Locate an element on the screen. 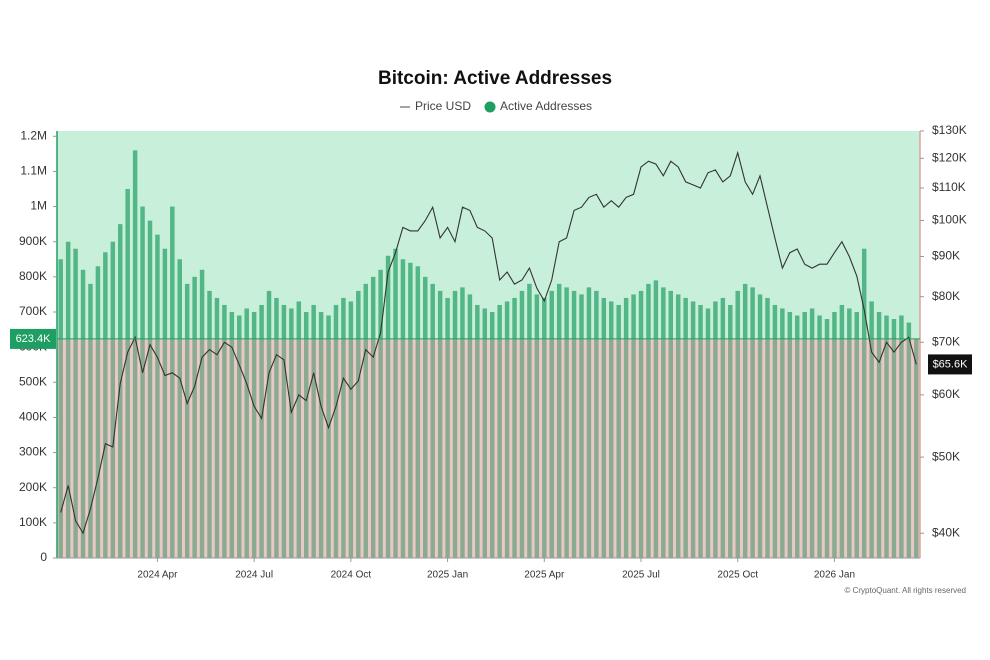  x-tick-label: 2026 Jan is located at coordinates (834, 575).